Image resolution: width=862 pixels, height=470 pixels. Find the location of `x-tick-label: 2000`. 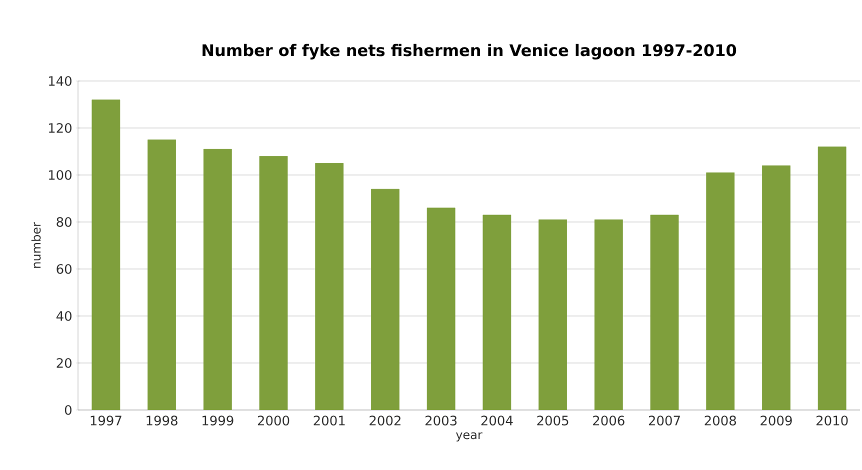

x-tick-label: 2000 is located at coordinates (274, 421).